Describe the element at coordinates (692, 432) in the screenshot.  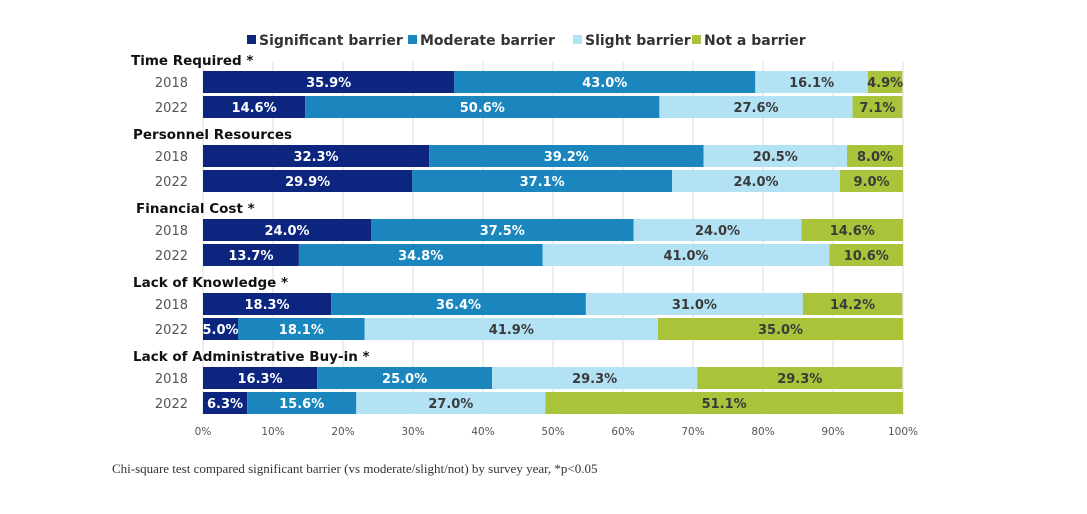
I see `x-tick-label: 70%` at that location.